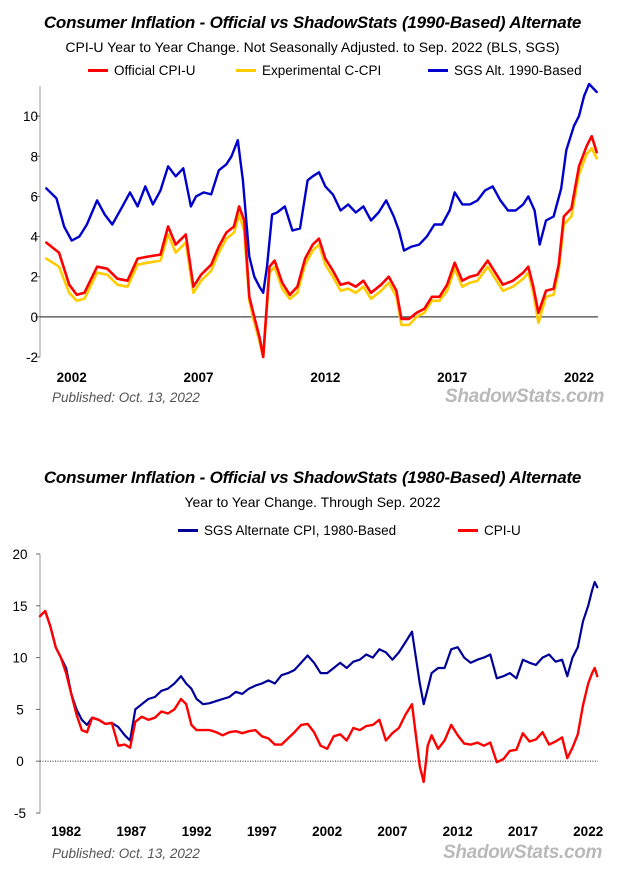 Image resolution: width=625 pixels, height=873 pixels. What do you see at coordinates (197, 831) in the screenshot?
I see `x-tick-label: 1992` at bounding box center [197, 831].